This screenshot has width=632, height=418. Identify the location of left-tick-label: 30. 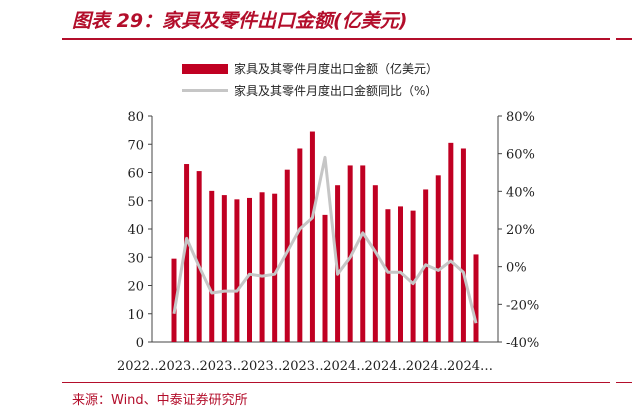
(135, 258).